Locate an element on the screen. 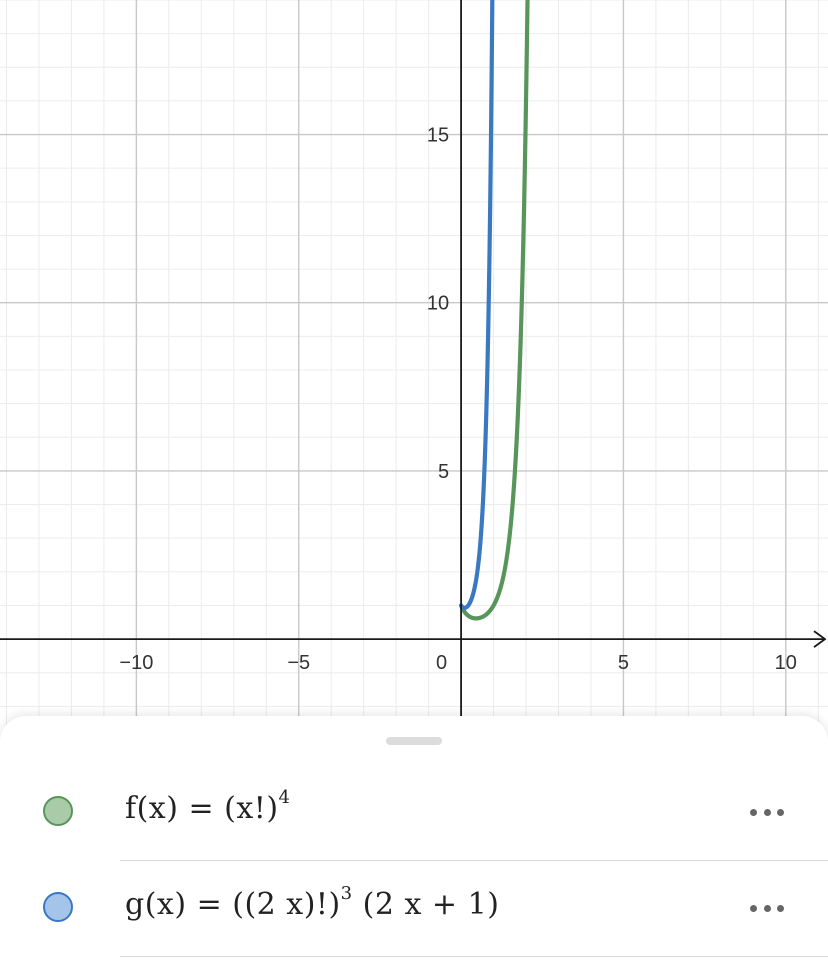 Image resolution: width=828 pixels, height=976 pixels. y-tick-label: 15 is located at coordinates (438, 136).